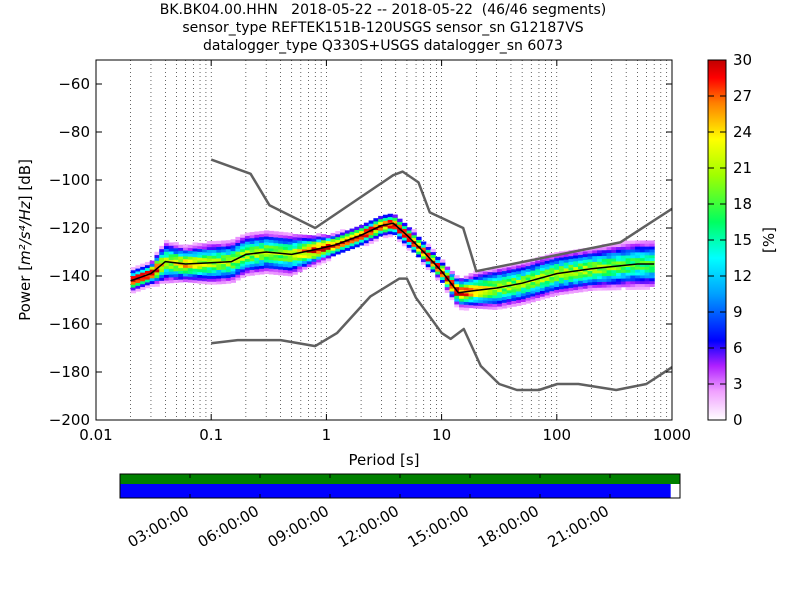 This screenshot has height=600, width=800. Describe the element at coordinates (578, 526) in the screenshot. I see `timeline-tick-label: 21:00:00` at that location.